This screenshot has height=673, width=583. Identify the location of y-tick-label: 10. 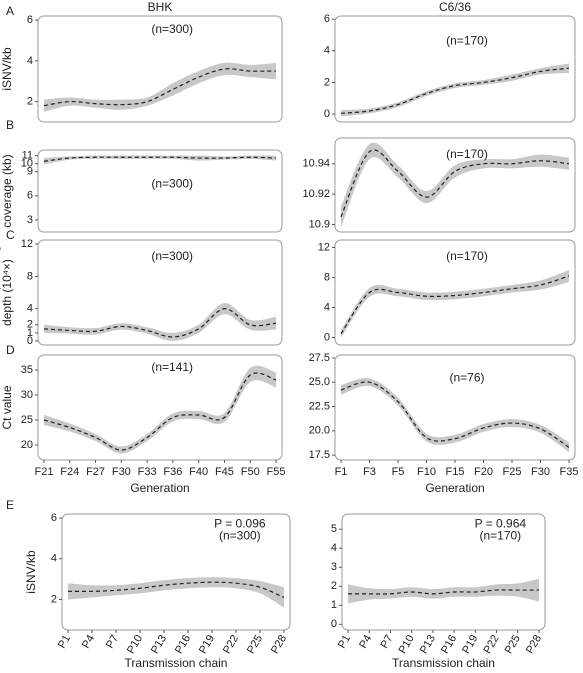
(27, 164).